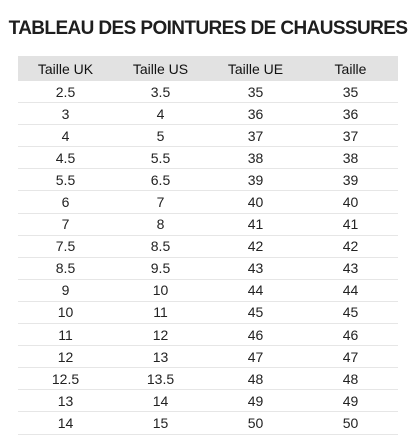 The image size is (416, 435). I want to click on table-cell: 3.5, so click(160, 92).